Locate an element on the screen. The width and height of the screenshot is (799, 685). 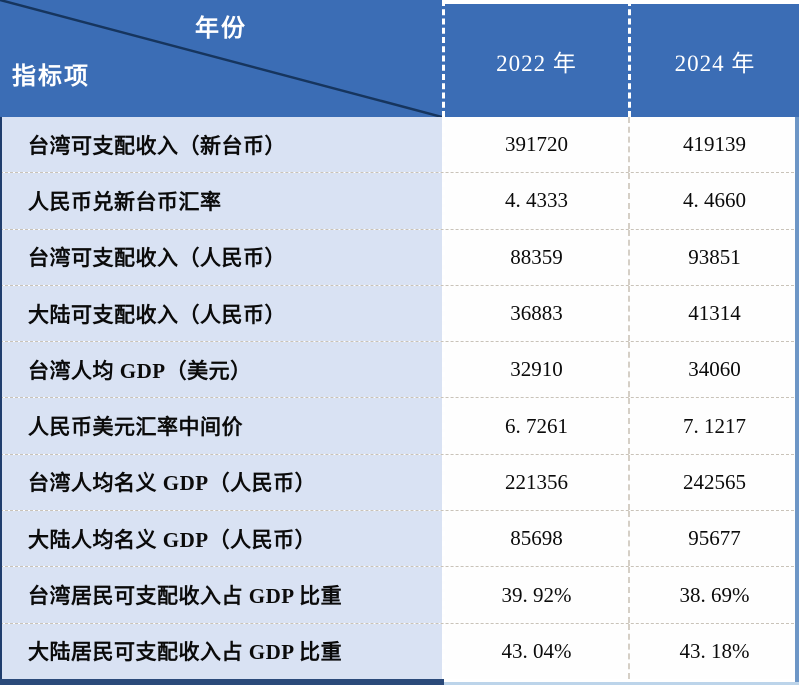
table-row: 台湾可支配收入（人民币） 88359 93851 is located at coordinates (399, 256).